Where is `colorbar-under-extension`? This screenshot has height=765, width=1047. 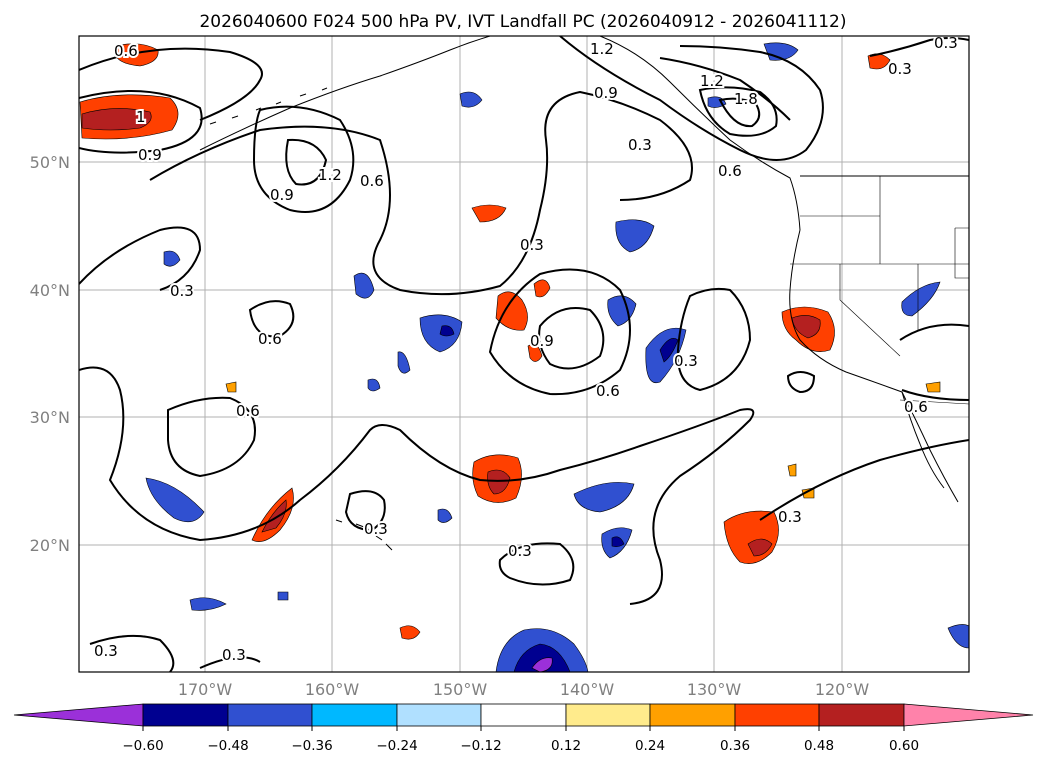
colorbar-under-extension is located at coordinates (78, 715).